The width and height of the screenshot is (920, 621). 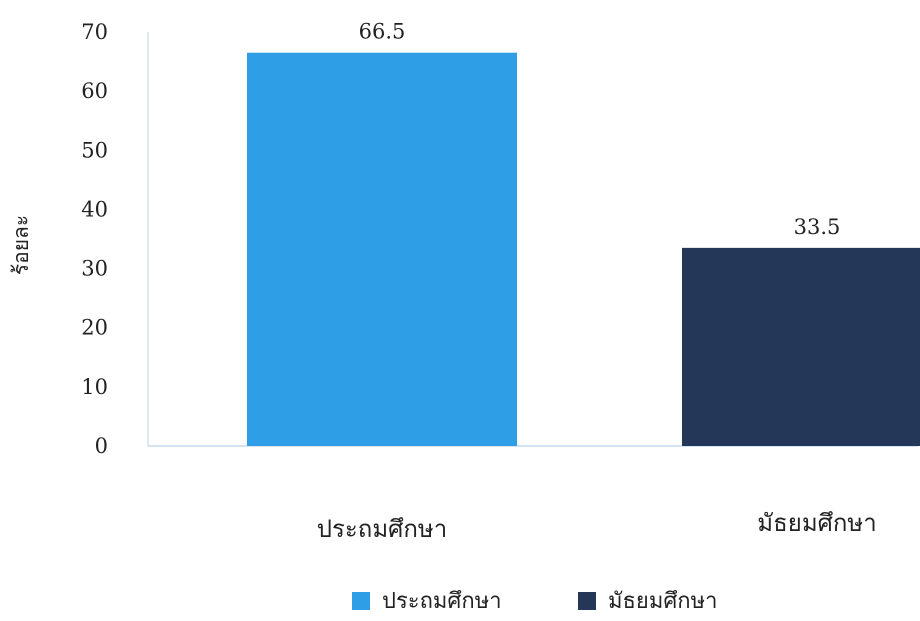 What do you see at coordinates (662, 601) in the screenshot?
I see `legend-label-2: มัธยมศึกษา` at bounding box center [662, 601].